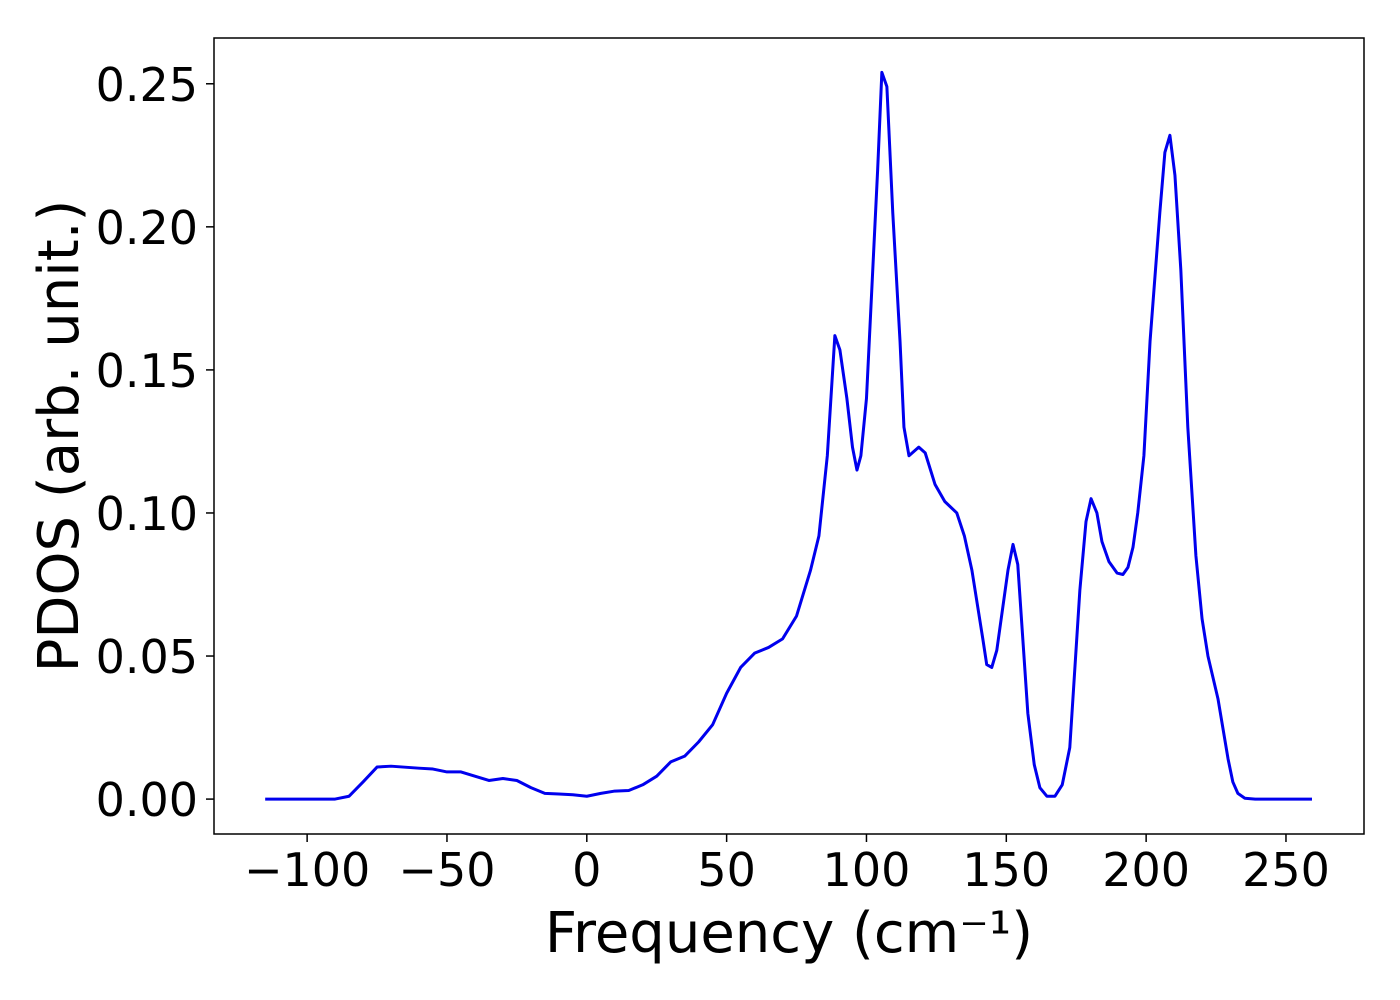 This screenshot has width=1400, height=1000. What do you see at coordinates (1286, 870) in the screenshot?
I see `x-tick-label: 250` at bounding box center [1286, 870].